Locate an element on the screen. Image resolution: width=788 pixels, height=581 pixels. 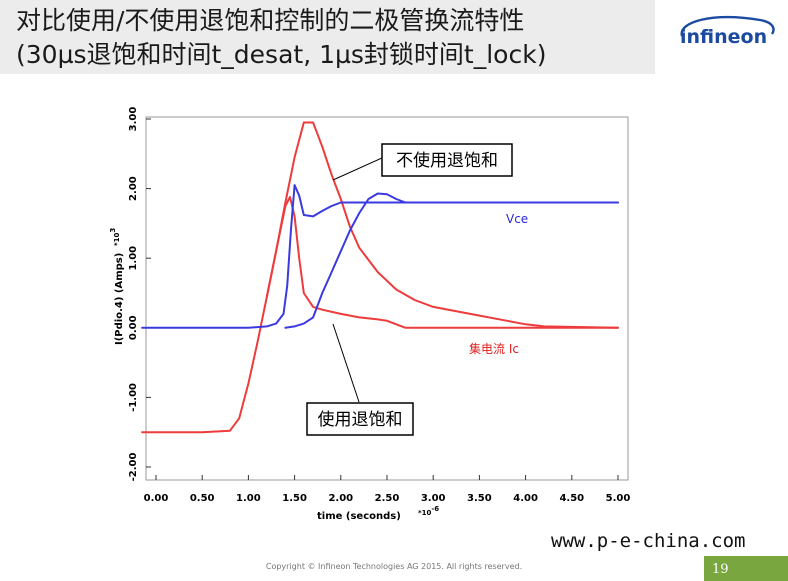
x-tick-label: 5.00 is located at coordinates (618, 498).